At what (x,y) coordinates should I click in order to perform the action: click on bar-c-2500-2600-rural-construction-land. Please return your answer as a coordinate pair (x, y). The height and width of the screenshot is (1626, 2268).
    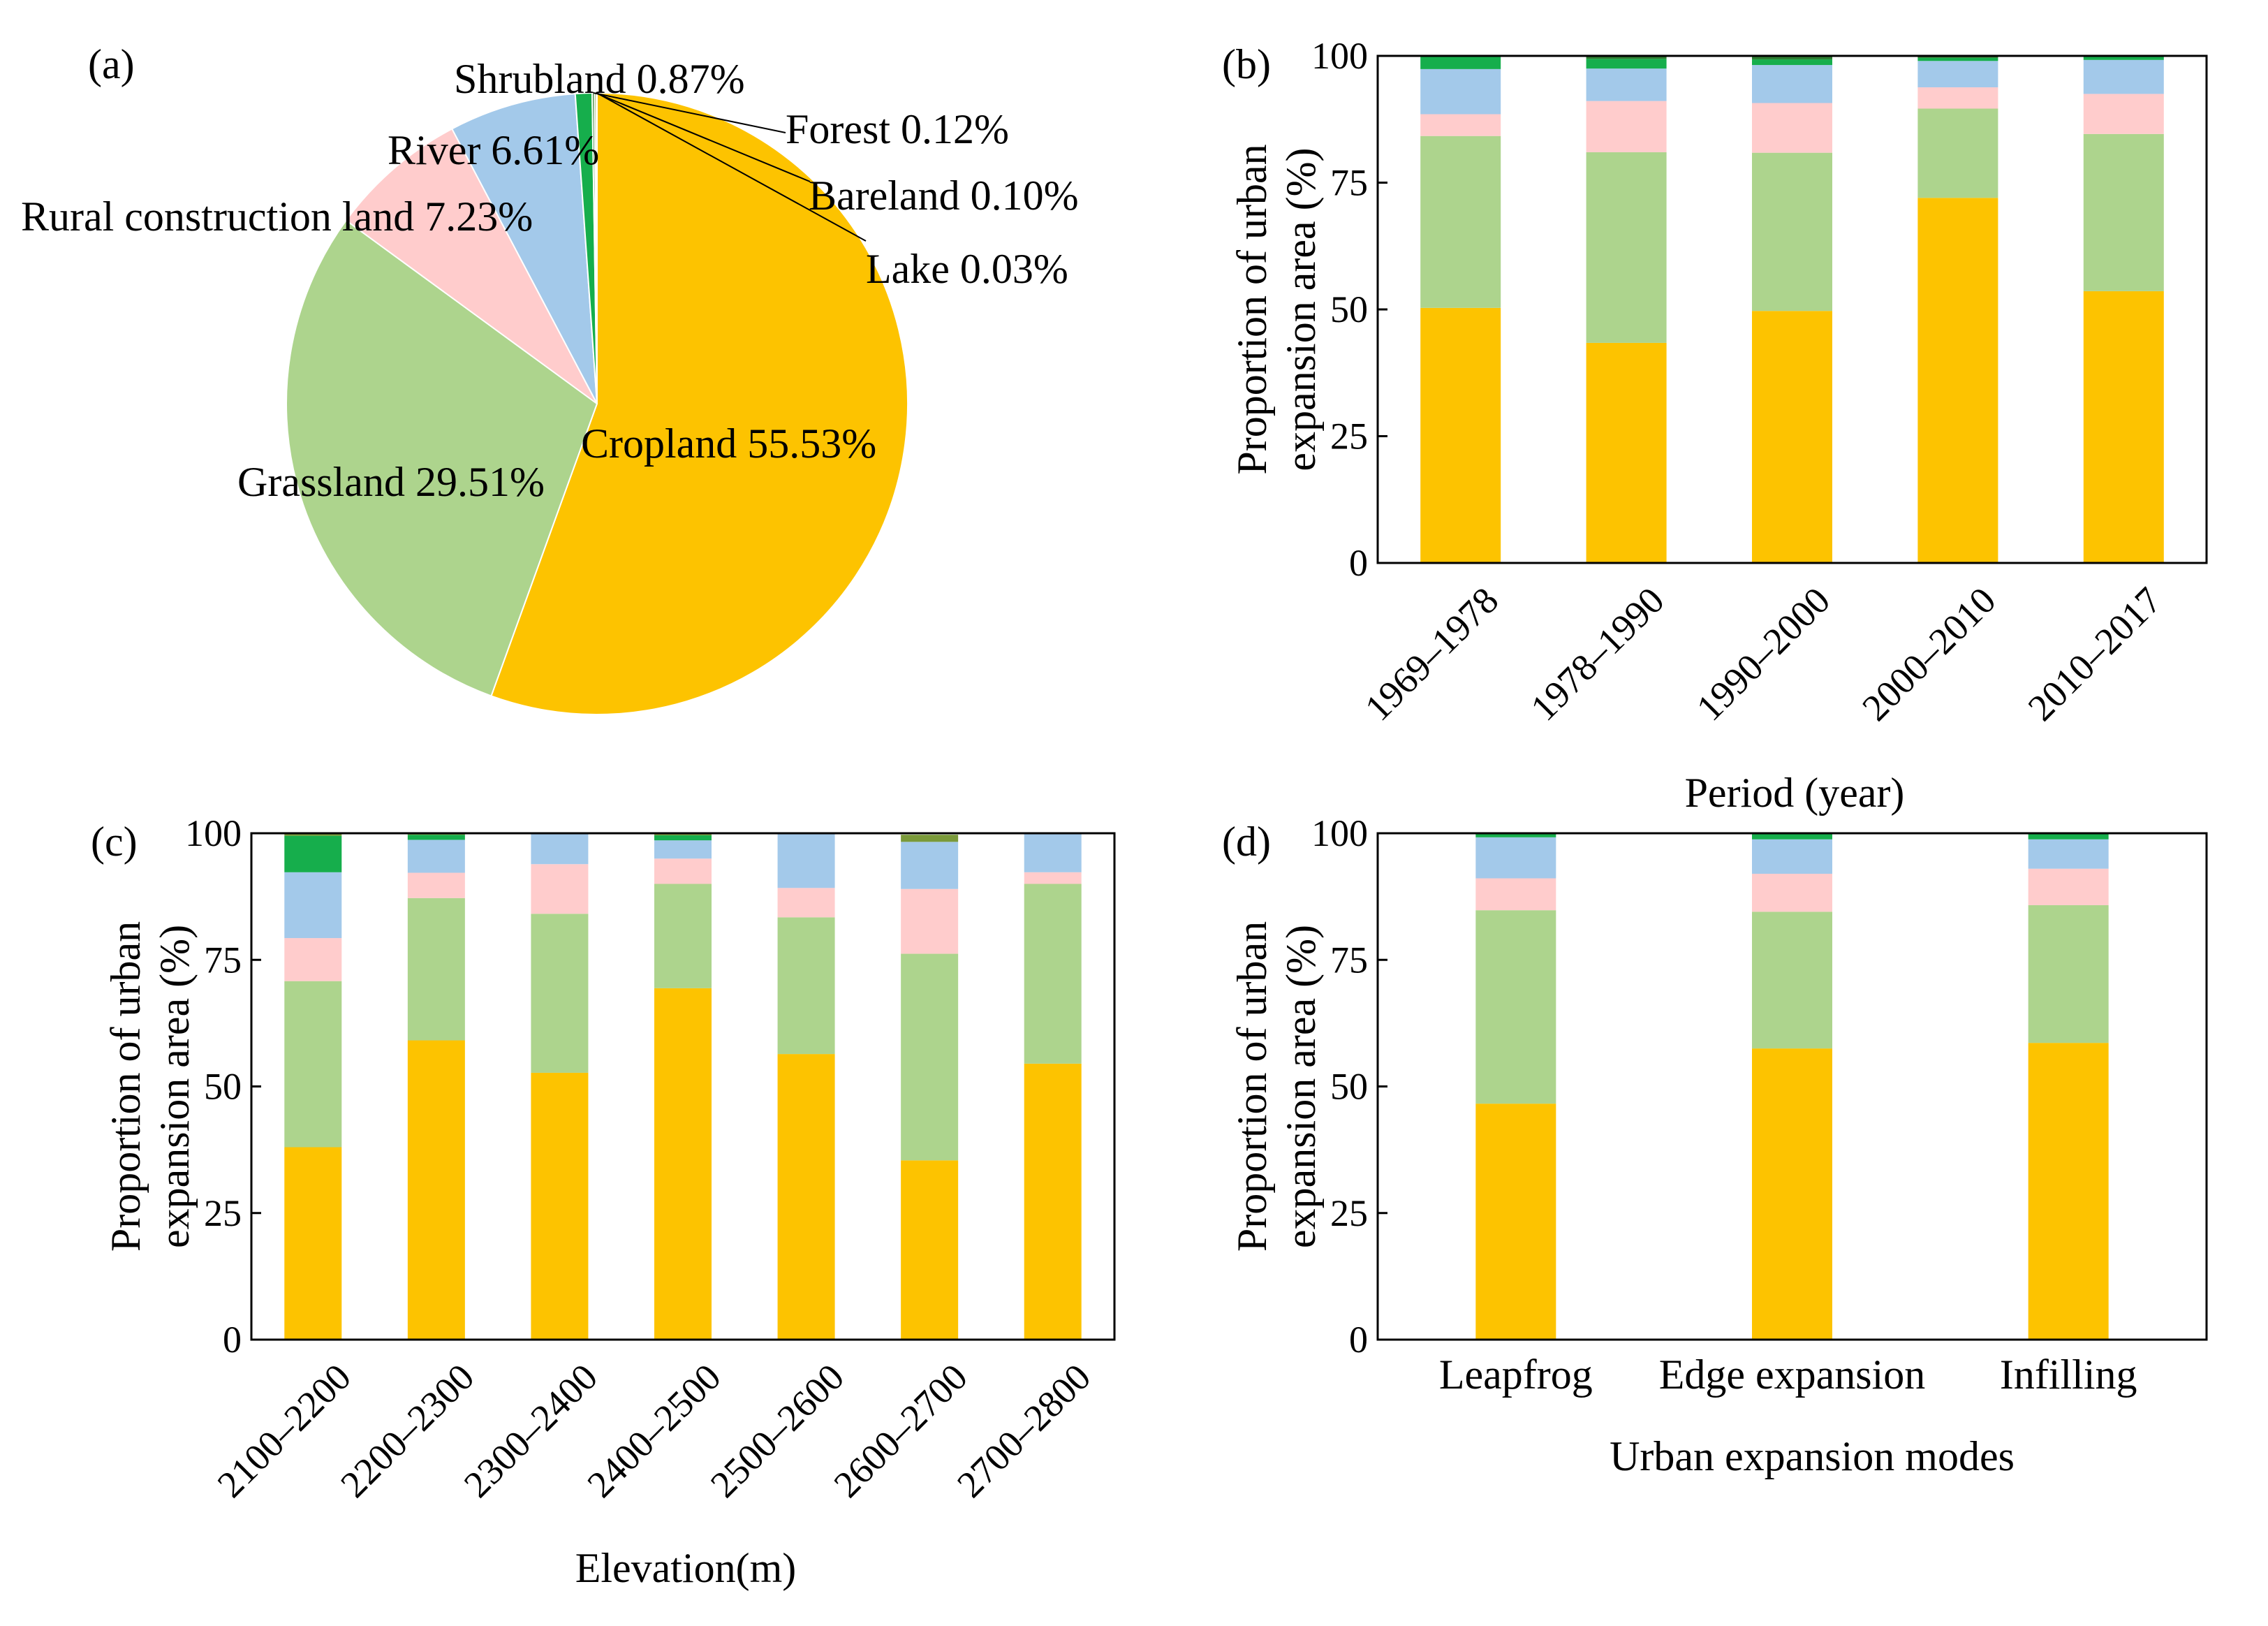
    Looking at the image, I should click on (806, 903).